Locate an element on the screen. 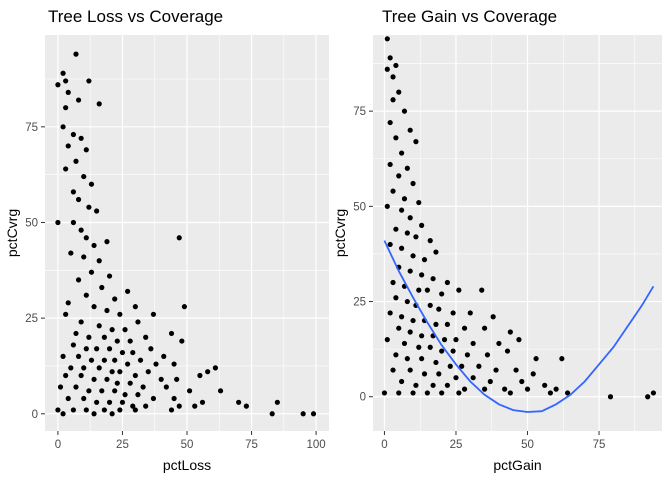 Image resolution: width=672 pixels, height=480 pixels. y-tick-label: 50 is located at coordinates (31, 223).